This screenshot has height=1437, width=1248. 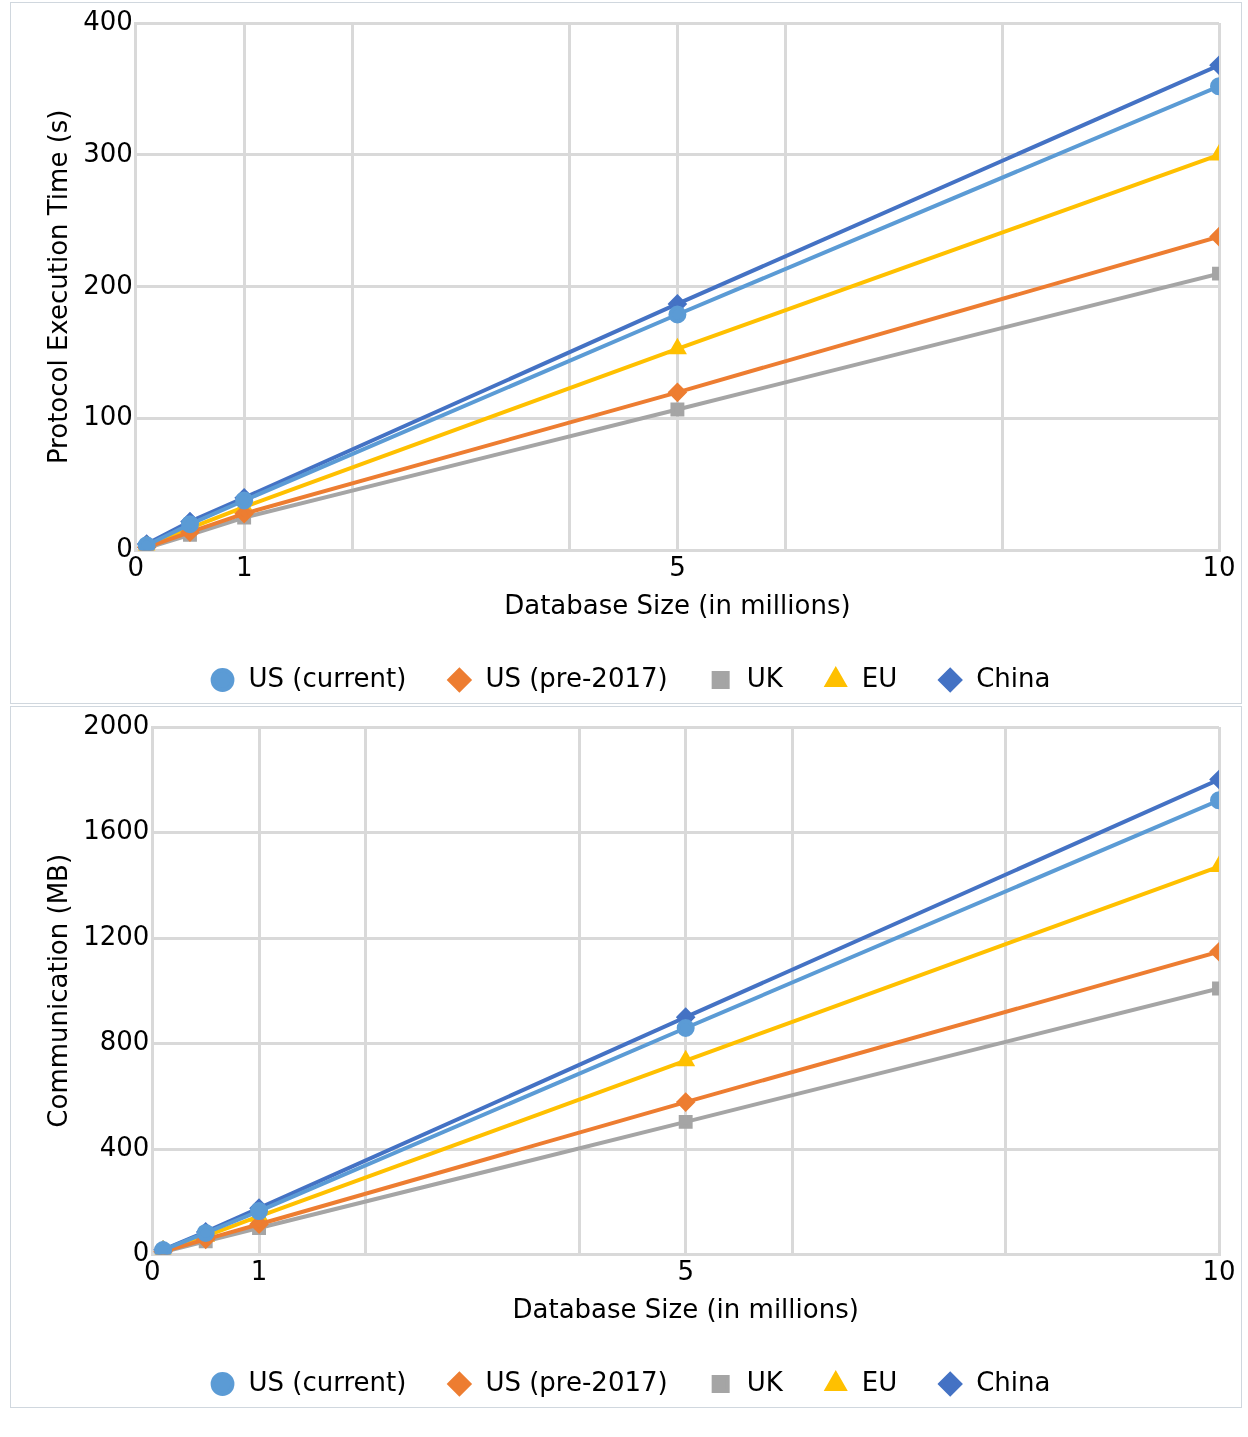 What do you see at coordinates (108, 152) in the screenshot?
I see `y-tick-label: 300` at bounding box center [108, 152].